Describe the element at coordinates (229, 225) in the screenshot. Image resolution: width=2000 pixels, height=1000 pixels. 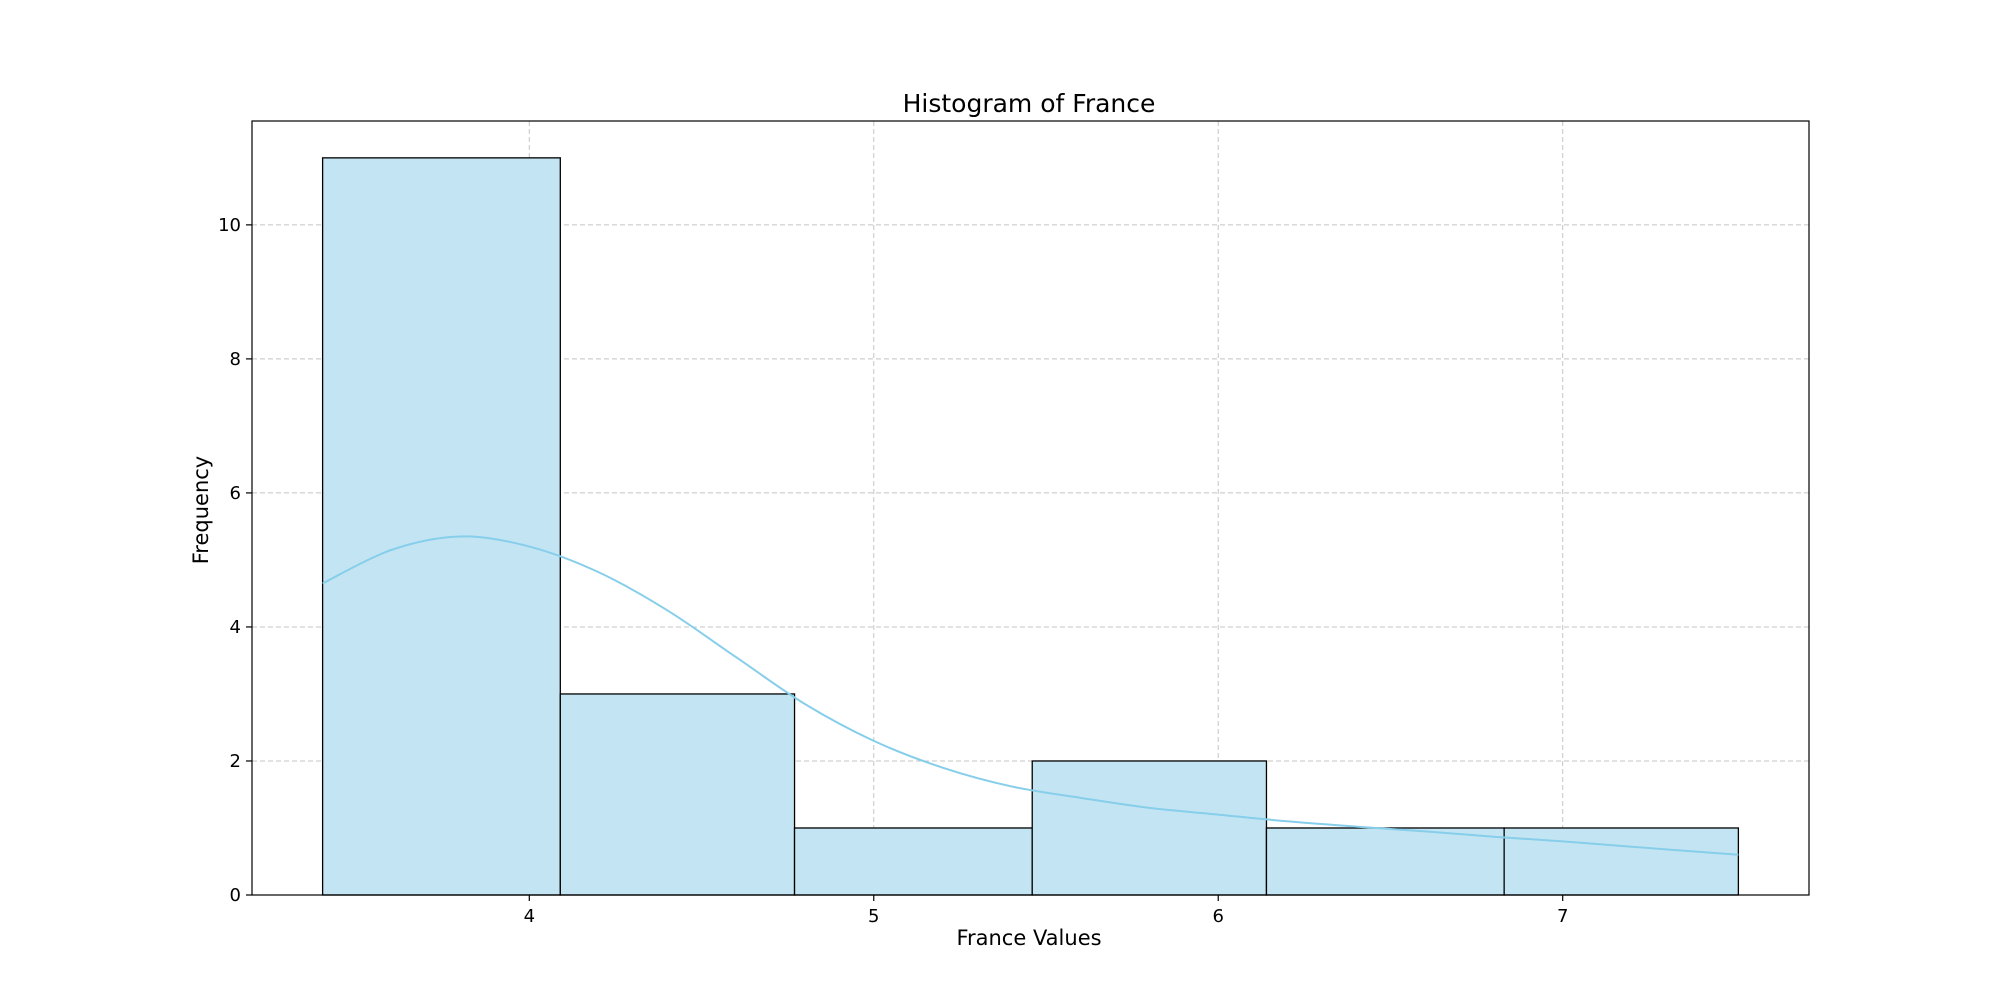
I see `y-tick-label: 10` at that location.